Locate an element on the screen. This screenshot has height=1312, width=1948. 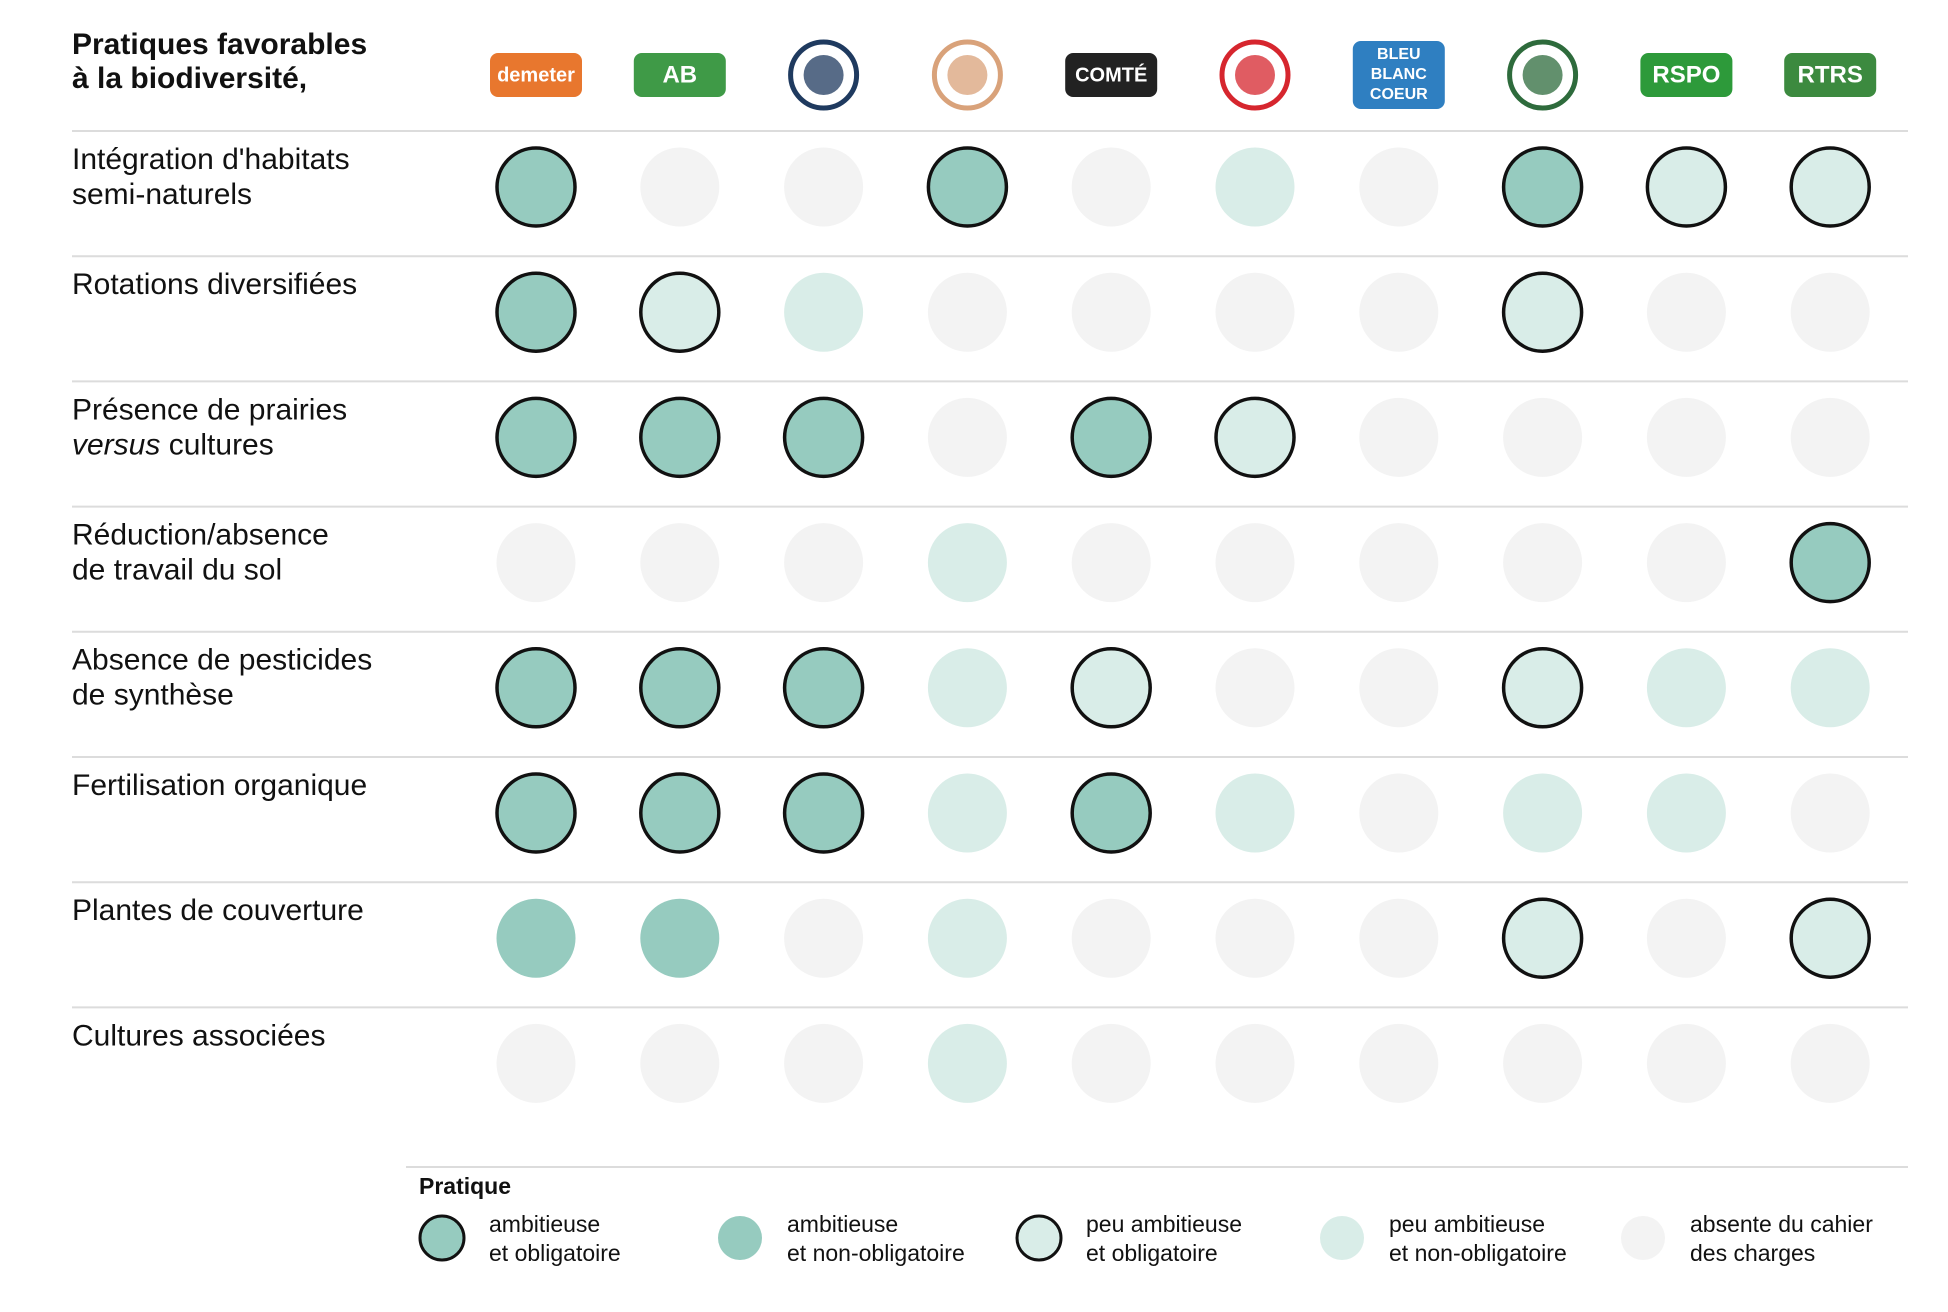
row-label: Fertilisation organique is located at coordinates (219, 785).